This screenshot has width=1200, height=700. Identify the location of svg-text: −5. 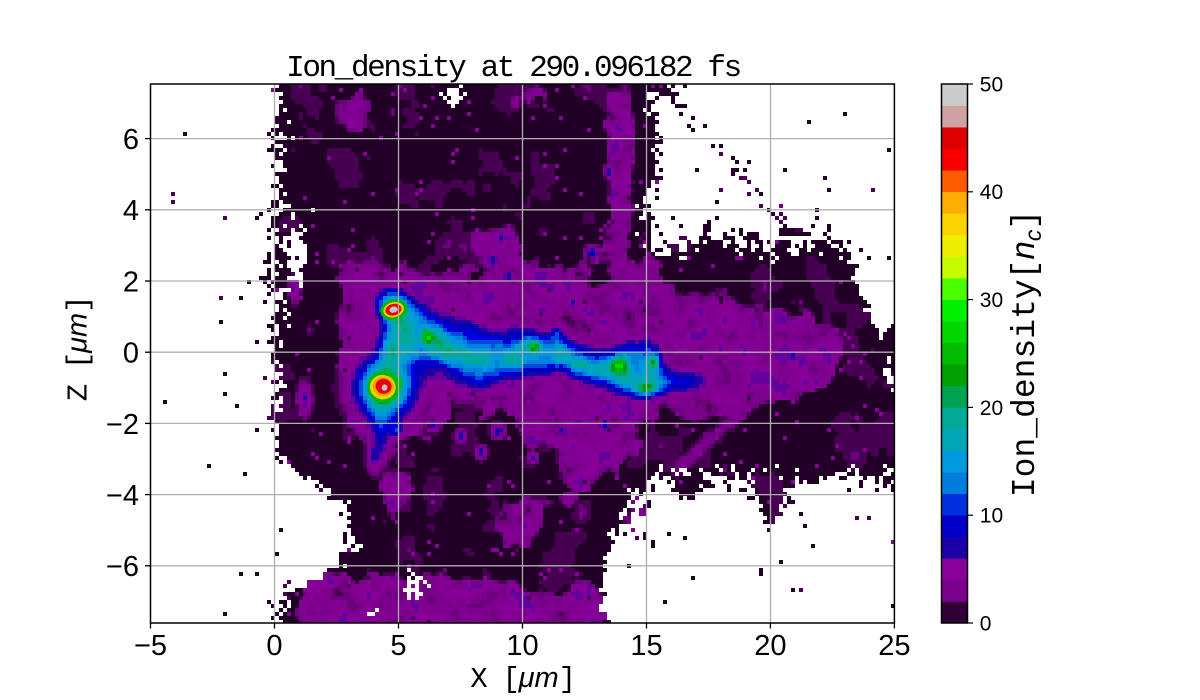
(150, 646).